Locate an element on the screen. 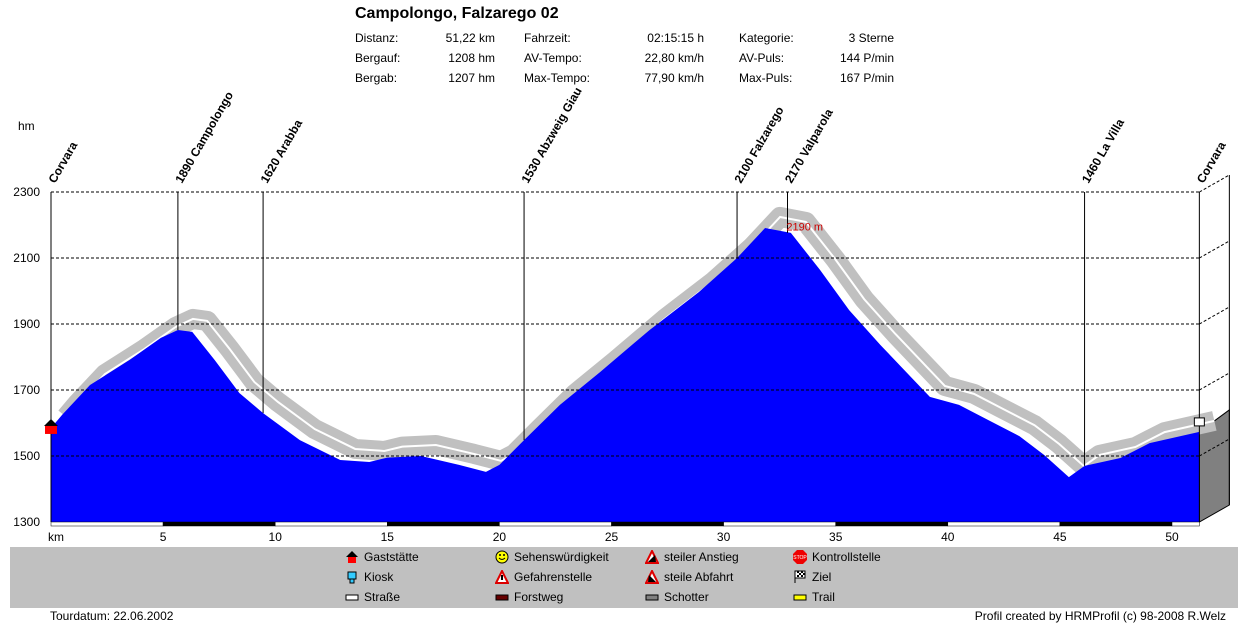 Image resolution: width=1248 pixels, height=623 pixels. stop-icon: STOP is located at coordinates (800, 557).